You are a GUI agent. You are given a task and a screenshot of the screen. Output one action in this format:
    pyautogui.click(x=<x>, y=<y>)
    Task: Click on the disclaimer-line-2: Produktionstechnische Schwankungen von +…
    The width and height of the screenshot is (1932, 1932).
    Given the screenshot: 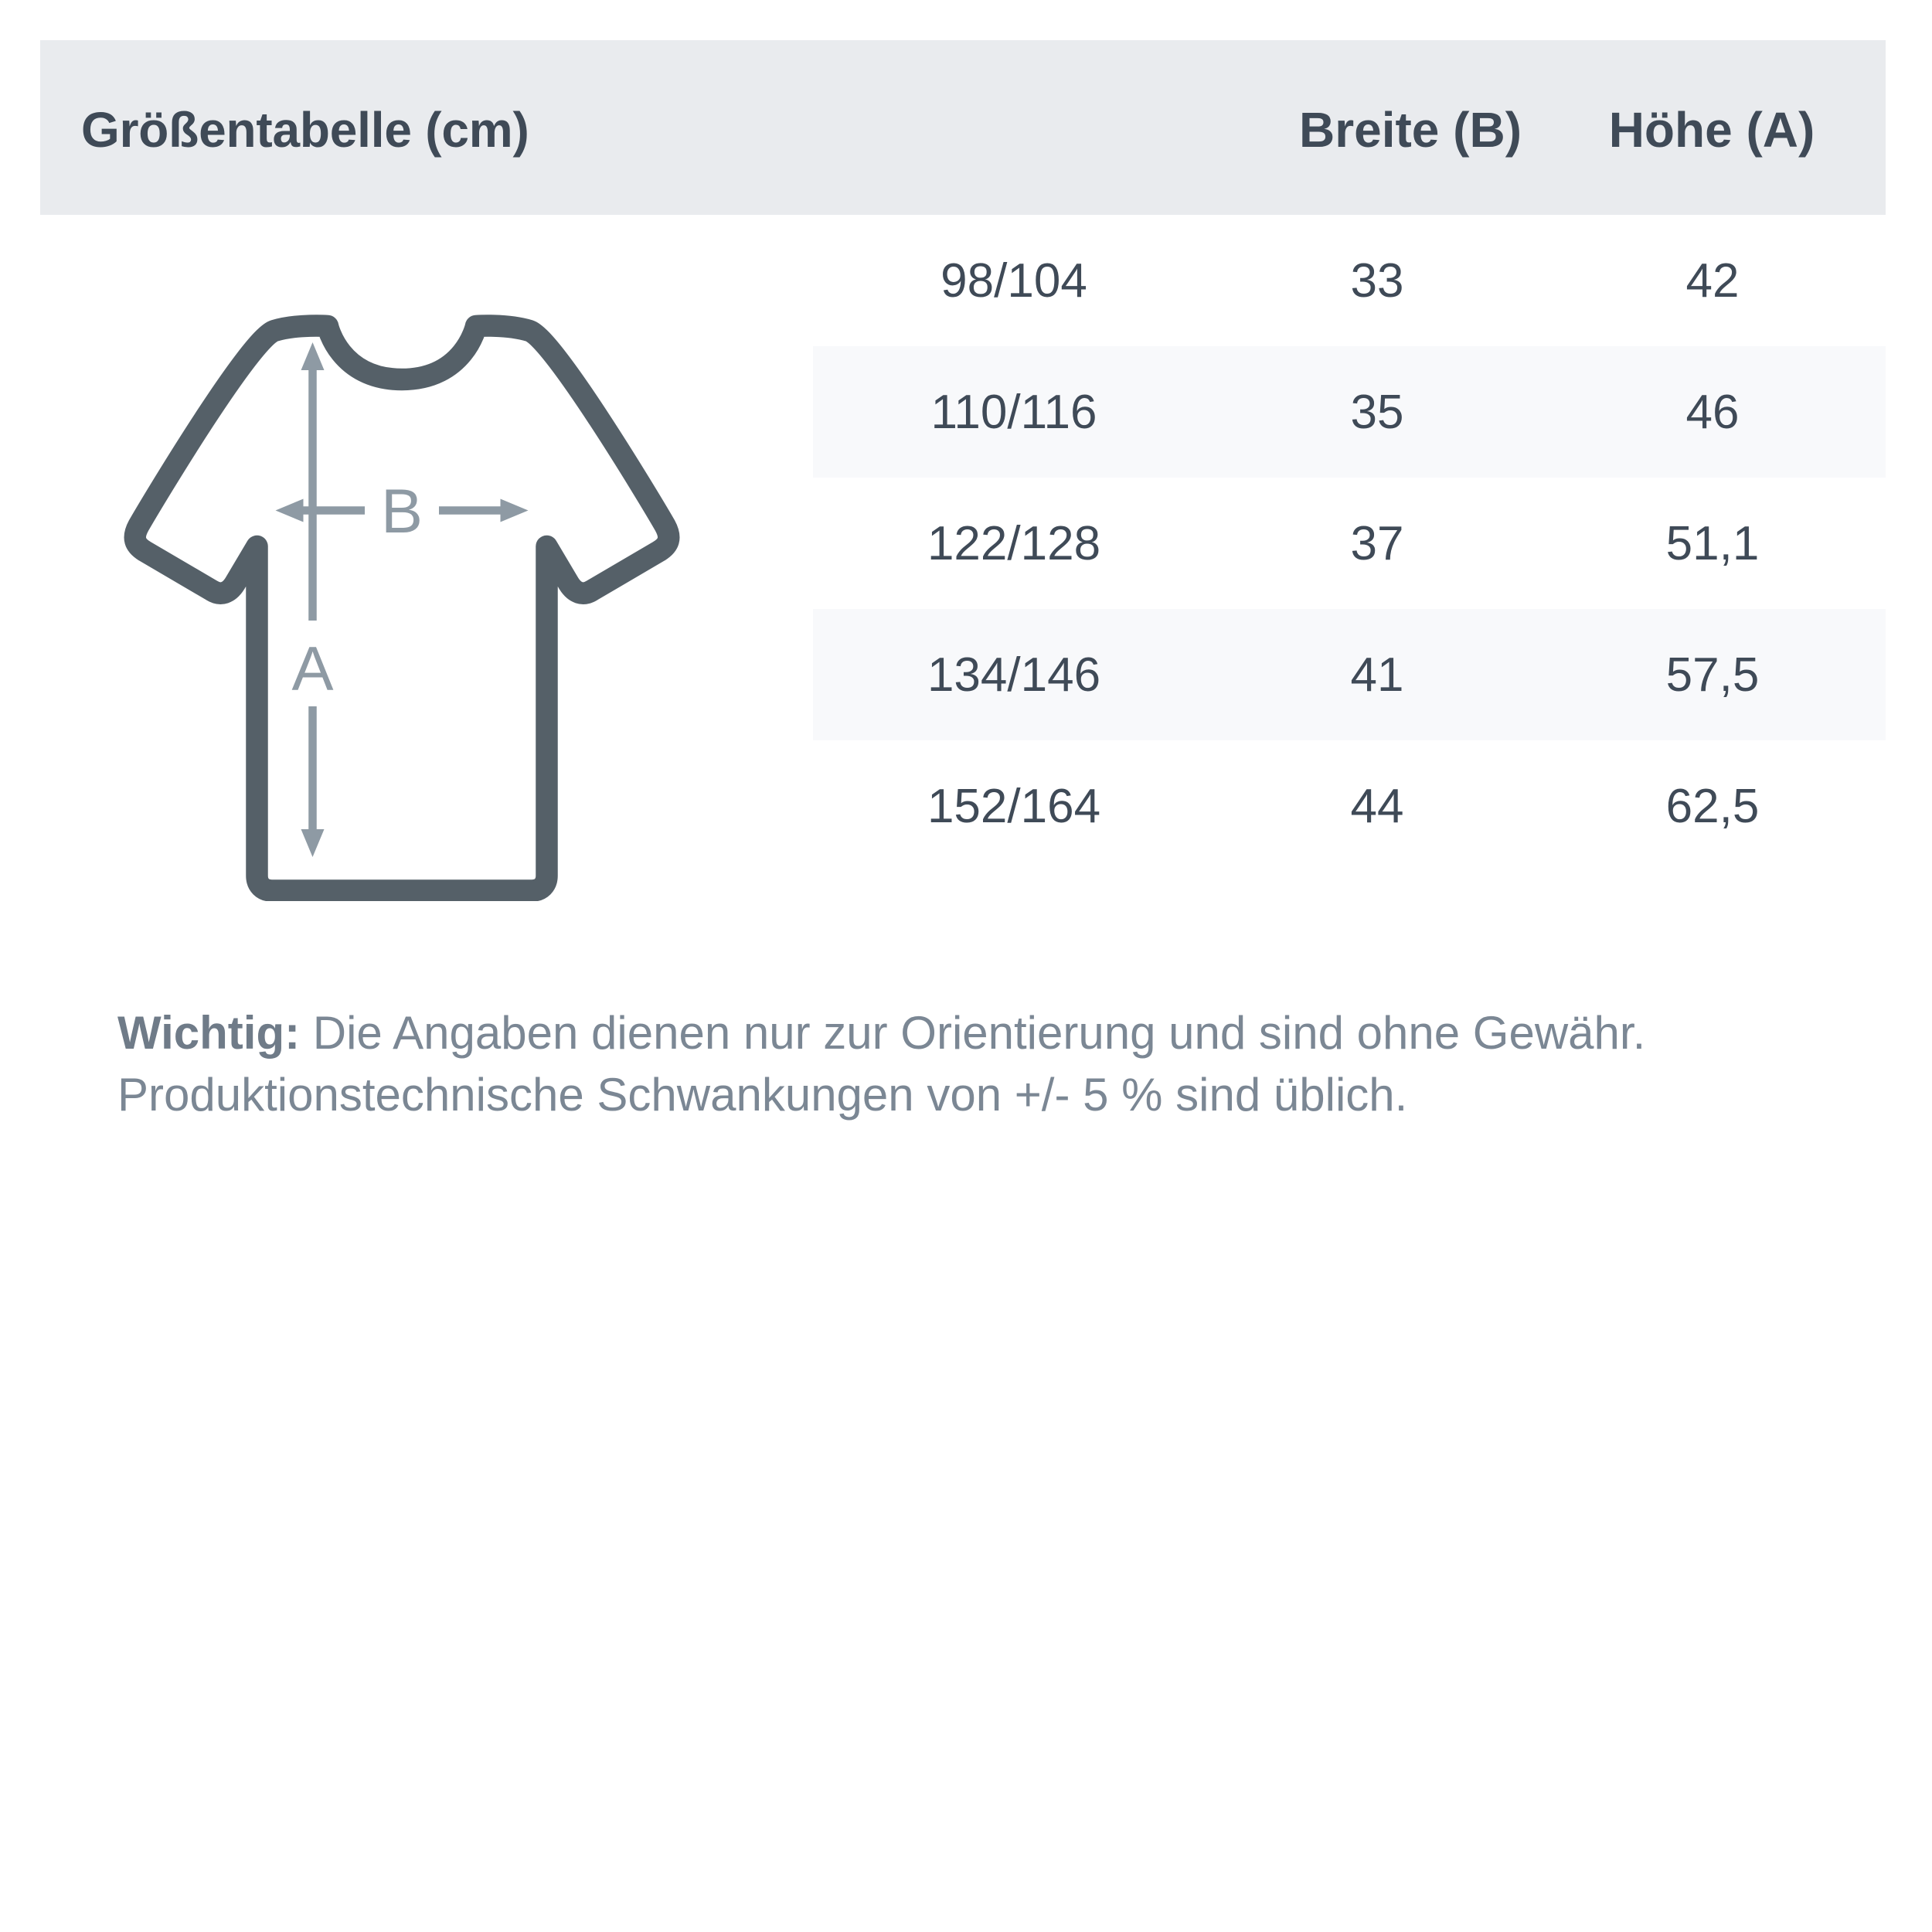 What is the action you would take?
    pyautogui.click(x=763, y=1094)
    